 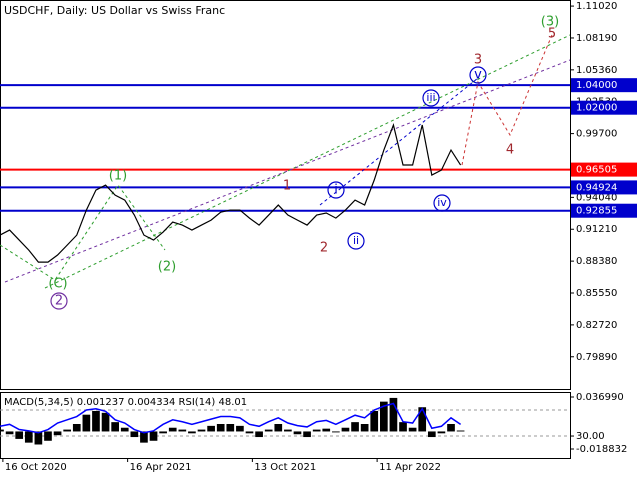 What do you see at coordinates (510, 150) in the screenshot?
I see `wave-label: 4` at bounding box center [510, 150].